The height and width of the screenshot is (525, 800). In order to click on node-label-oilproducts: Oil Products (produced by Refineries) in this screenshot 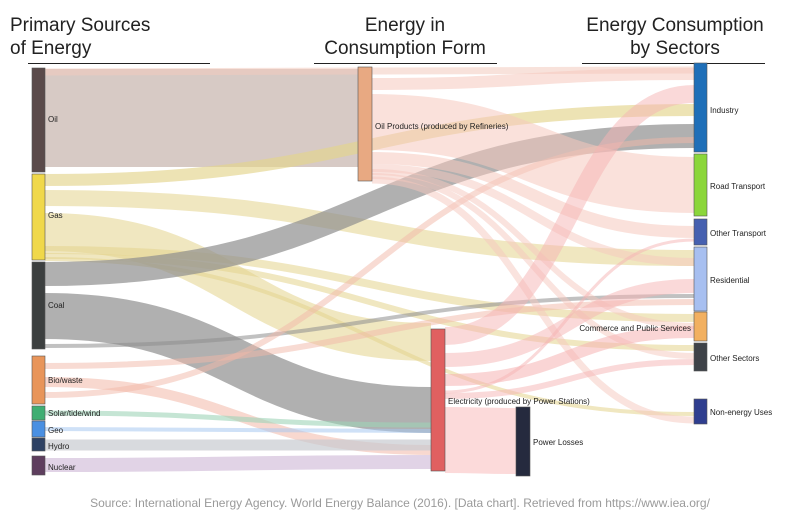, I will do `click(442, 126)`.